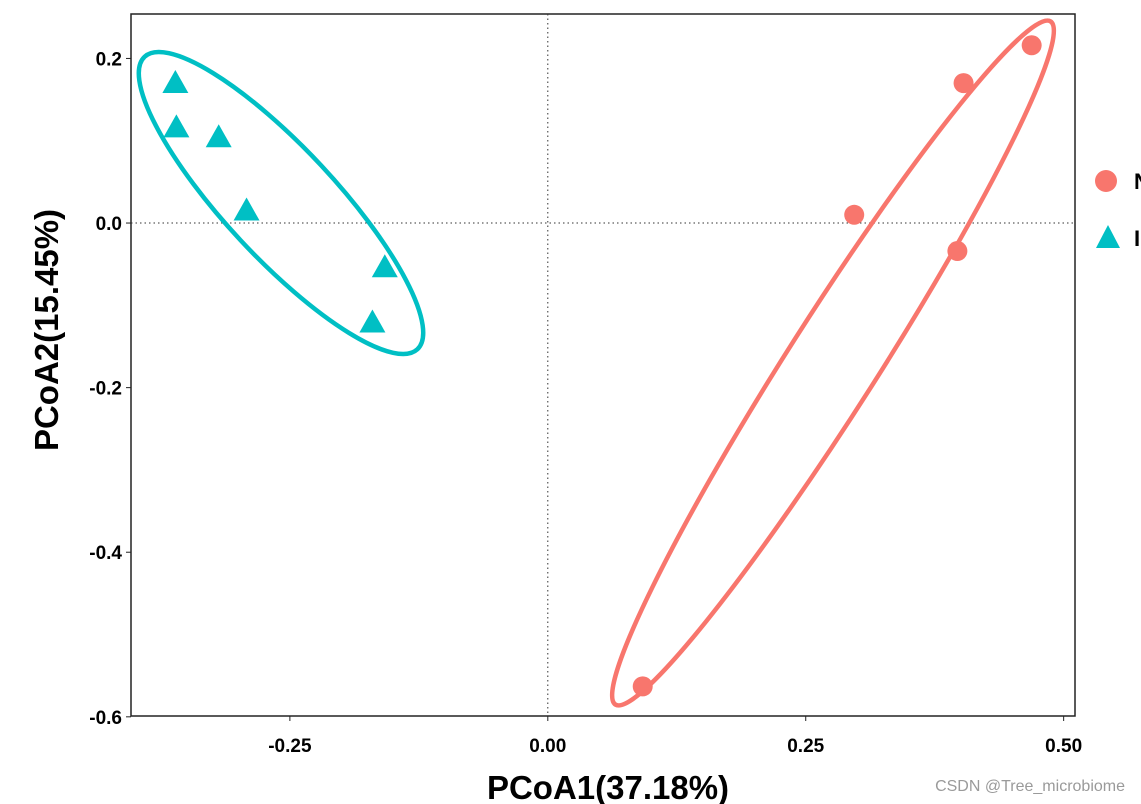  Describe the element at coordinates (105, 553) in the screenshot. I see `y-tick-label: -0.4` at that location.